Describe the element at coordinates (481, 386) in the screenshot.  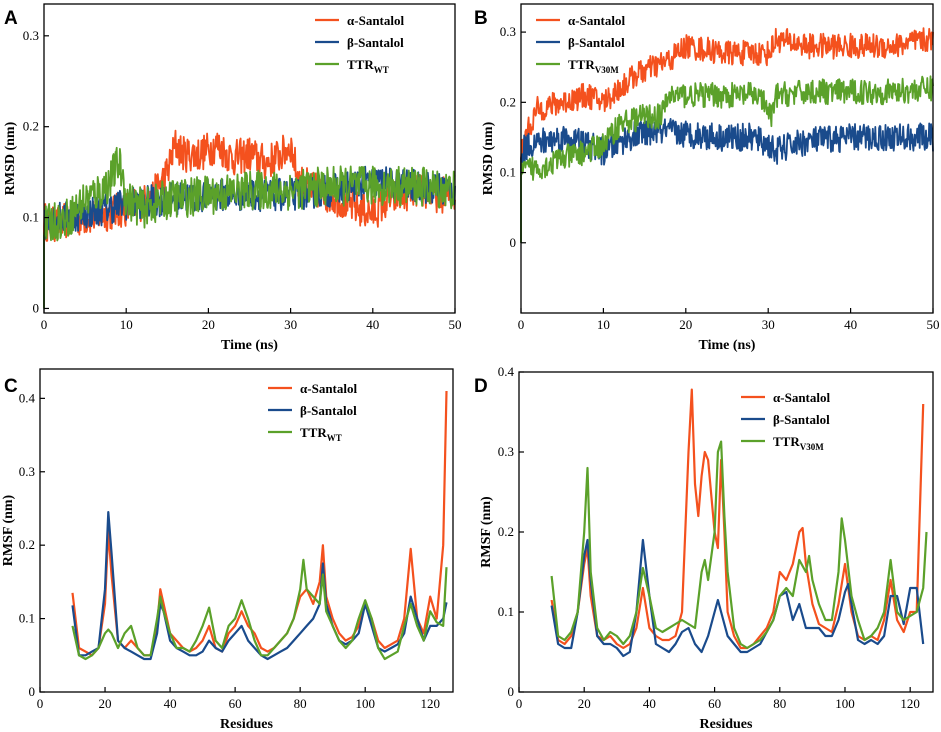
I see `panel-label: D` at that location.